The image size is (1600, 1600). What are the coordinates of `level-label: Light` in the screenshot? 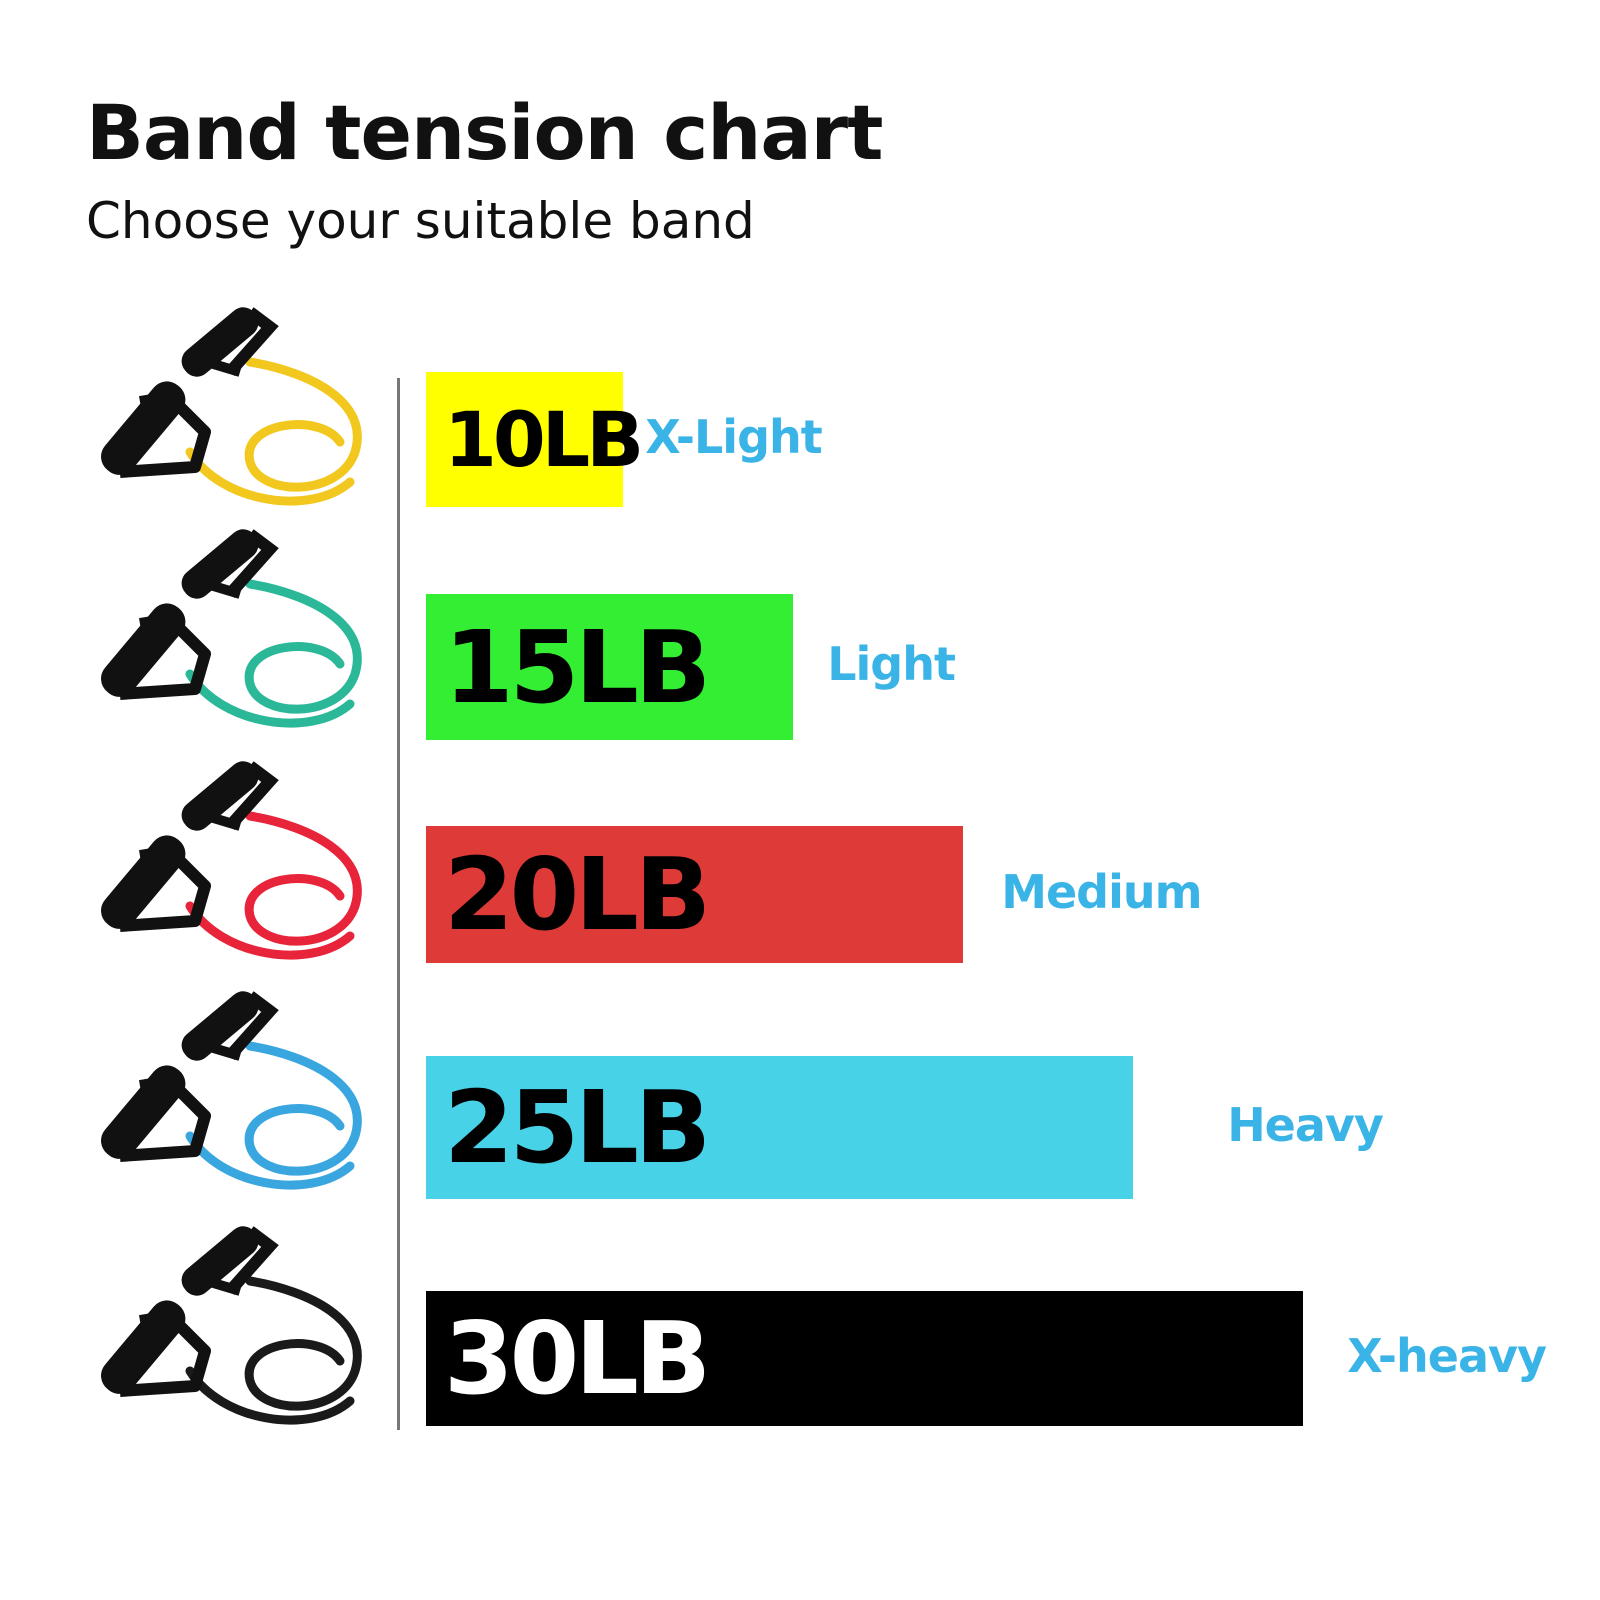 It's located at (891, 664).